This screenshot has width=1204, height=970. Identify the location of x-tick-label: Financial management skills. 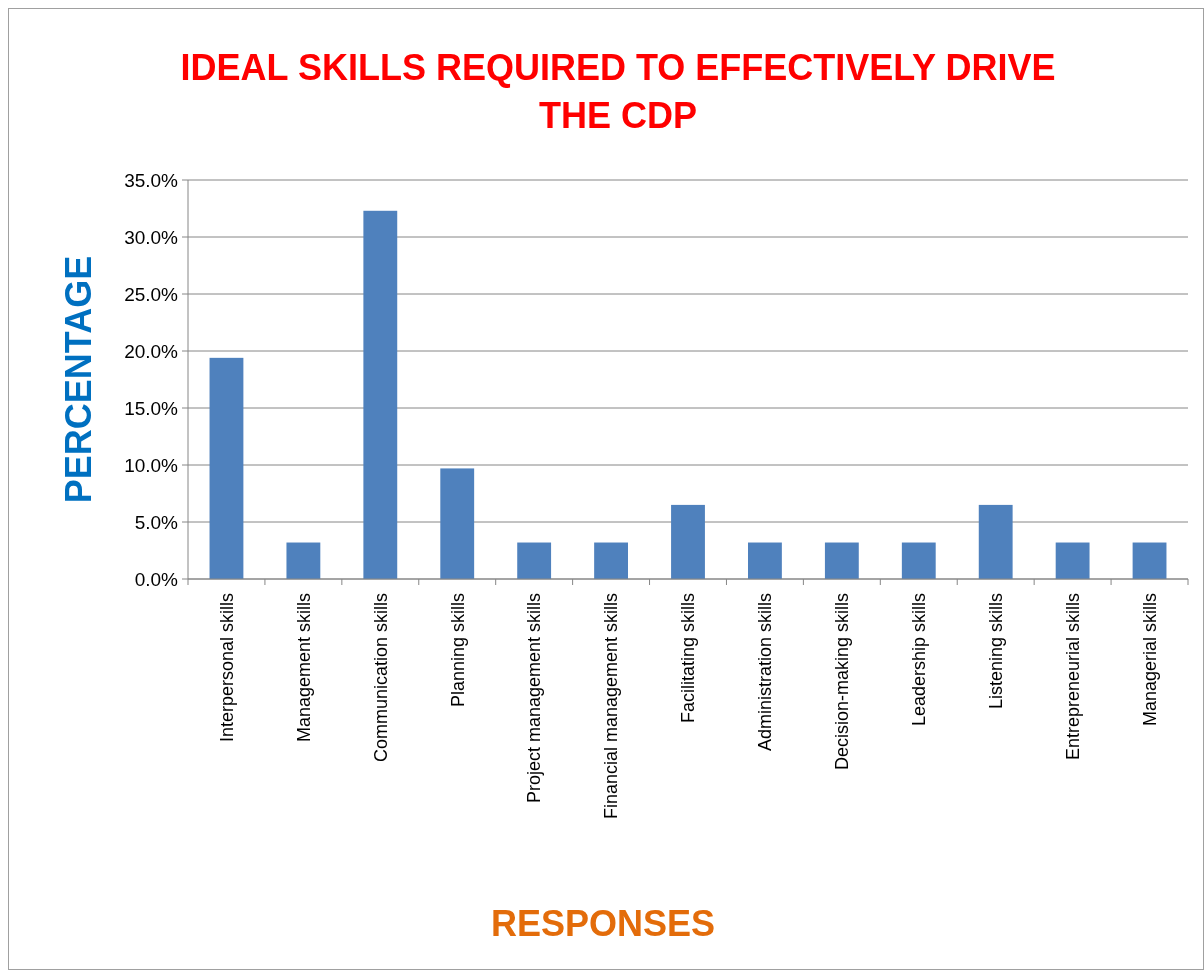
(611, 706).